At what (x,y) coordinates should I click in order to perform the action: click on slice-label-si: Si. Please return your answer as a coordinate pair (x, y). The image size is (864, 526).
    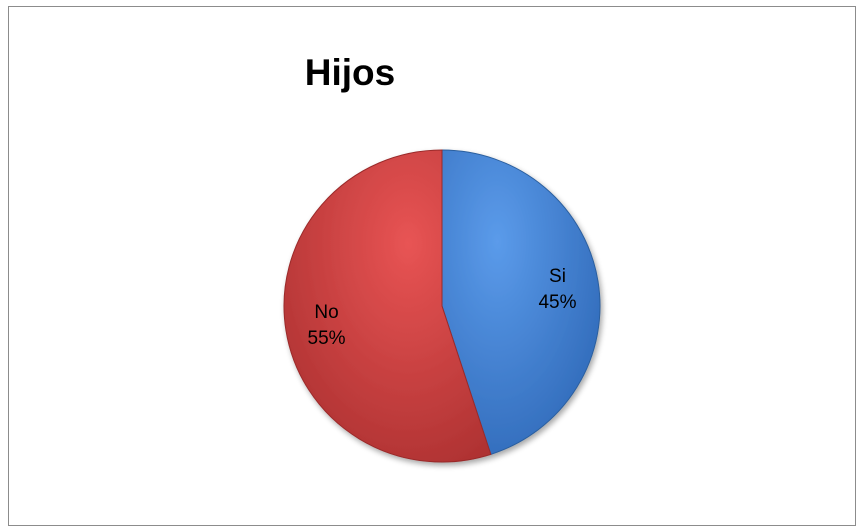
    Looking at the image, I should click on (557, 276).